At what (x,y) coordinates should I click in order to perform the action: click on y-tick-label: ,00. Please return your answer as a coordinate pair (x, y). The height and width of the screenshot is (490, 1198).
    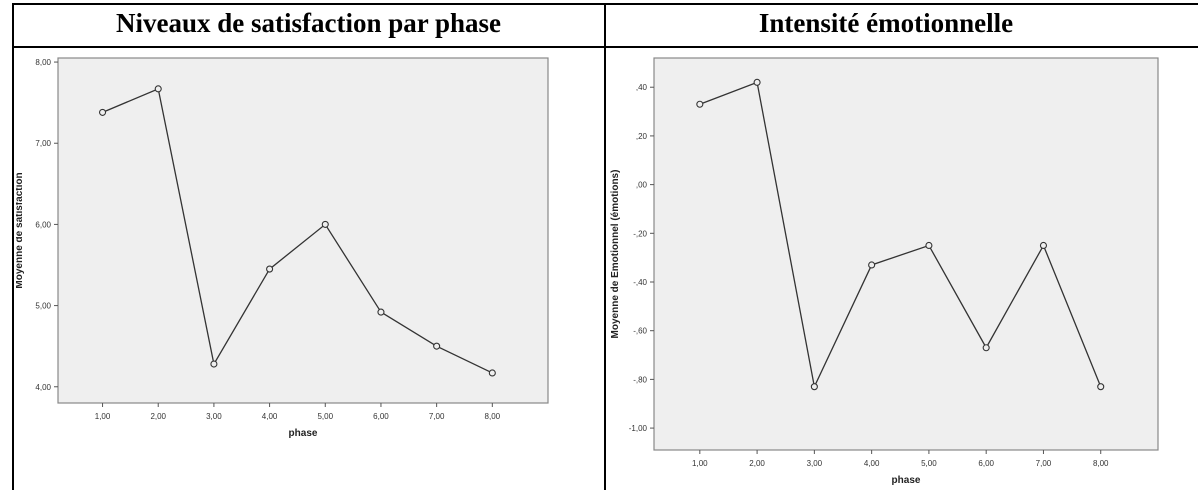
    Looking at the image, I should click on (642, 185).